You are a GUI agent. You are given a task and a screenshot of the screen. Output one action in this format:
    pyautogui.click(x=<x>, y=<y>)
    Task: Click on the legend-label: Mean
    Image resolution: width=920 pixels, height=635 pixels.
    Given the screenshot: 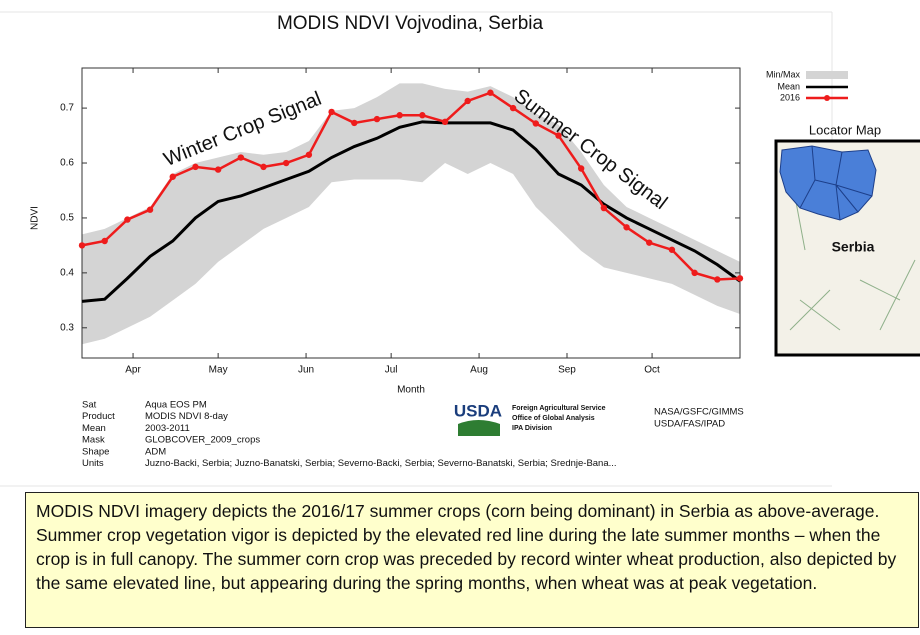 What is the action you would take?
    pyautogui.click(x=788, y=86)
    